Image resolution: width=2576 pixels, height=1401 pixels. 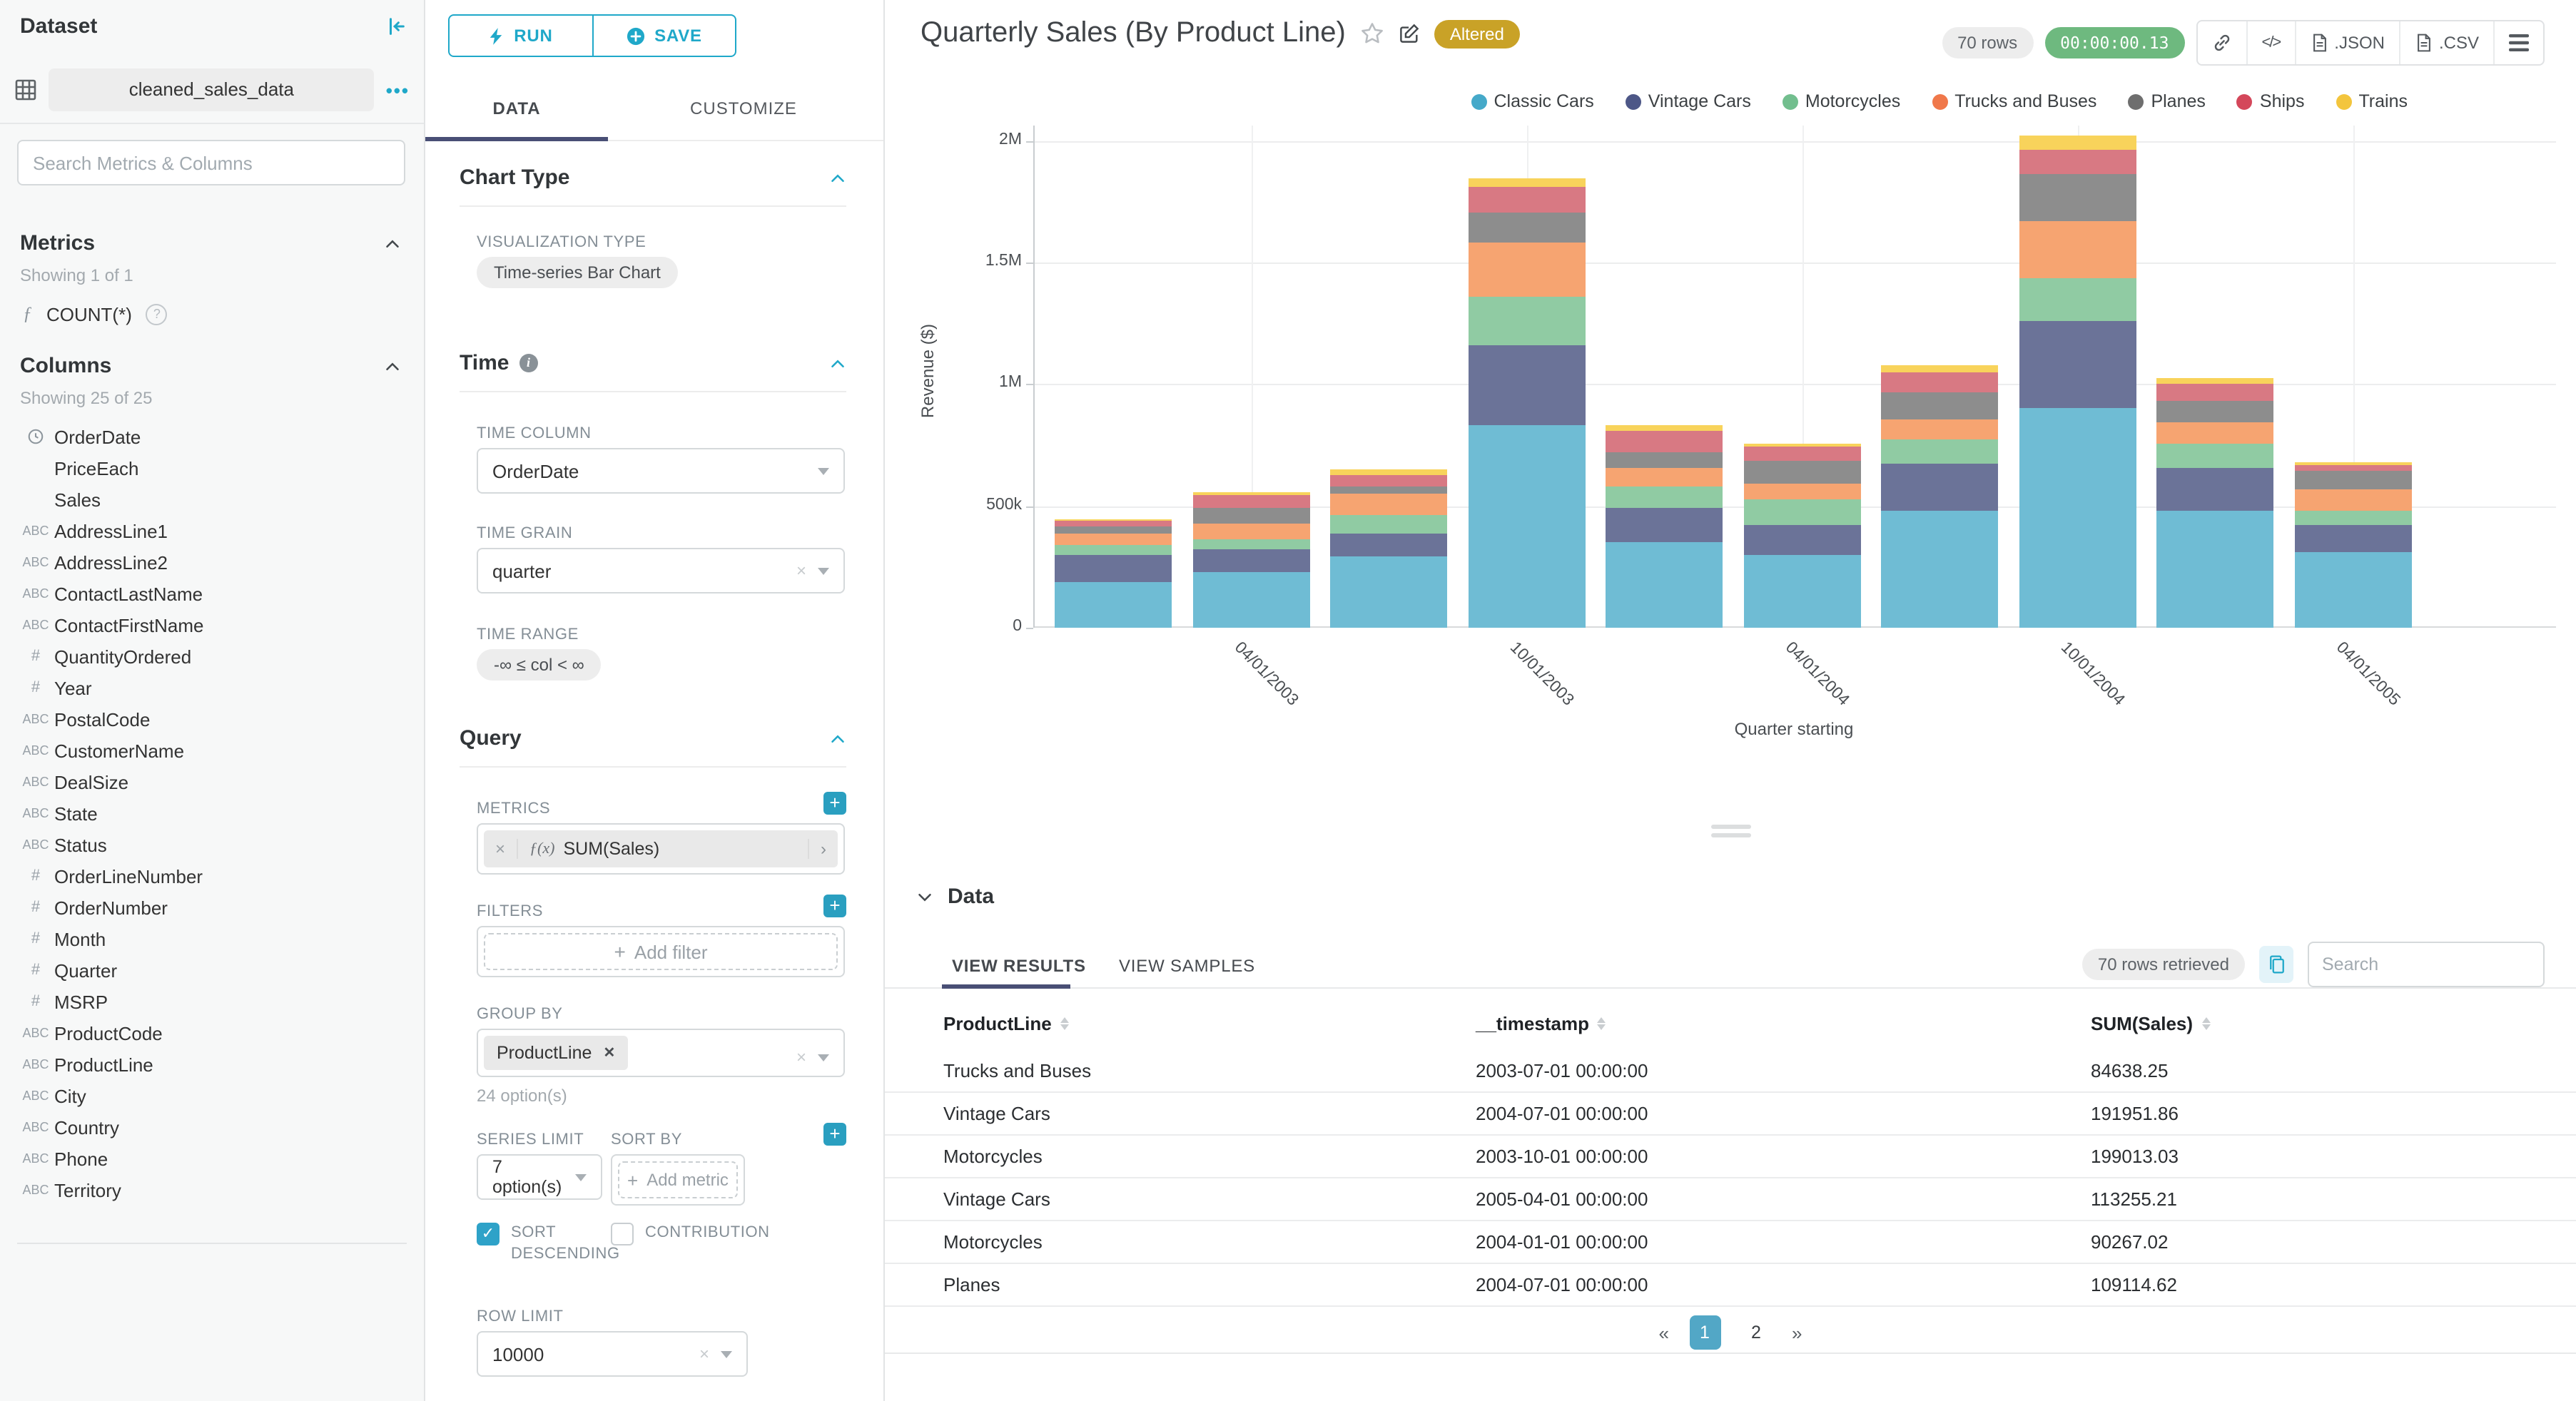 I want to click on row-limit-select: 10000 ×, so click(x=612, y=1354).